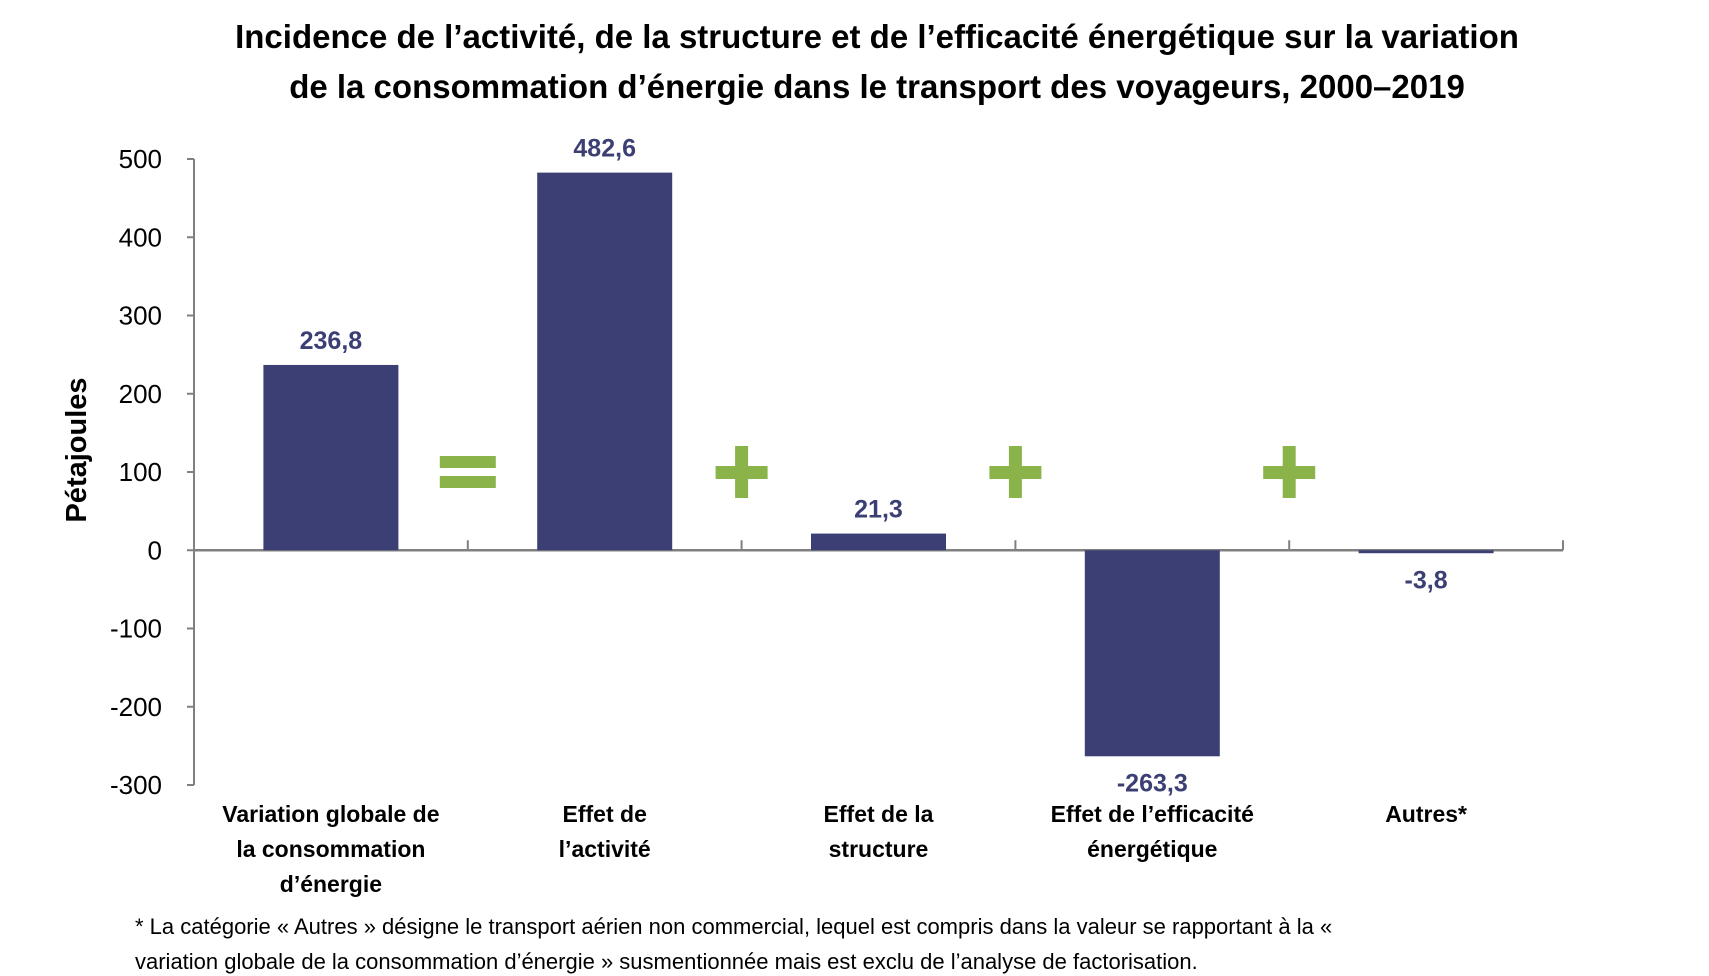  What do you see at coordinates (331, 884) in the screenshot?
I see `x-category-label: d’énergie` at bounding box center [331, 884].